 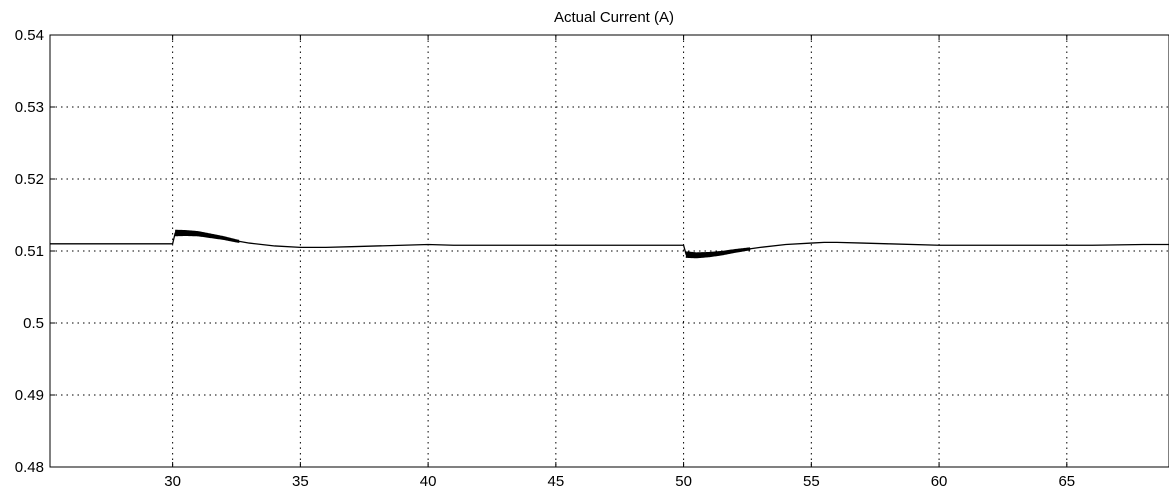 I want to click on y-tick-label: 0.52, so click(x=29, y=179).